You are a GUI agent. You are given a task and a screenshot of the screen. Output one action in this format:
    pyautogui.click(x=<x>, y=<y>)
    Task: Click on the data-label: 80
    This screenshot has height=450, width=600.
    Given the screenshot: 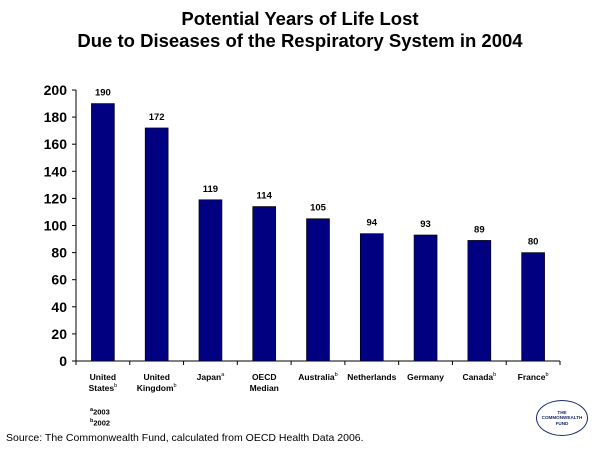 What is the action you would take?
    pyautogui.click(x=533, y=242)
    